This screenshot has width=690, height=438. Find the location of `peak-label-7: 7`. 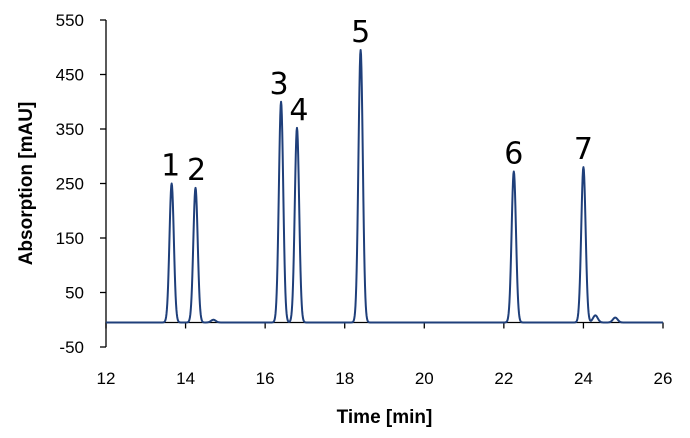

peak-label-7: 7 is located at coordinates (583, 149).